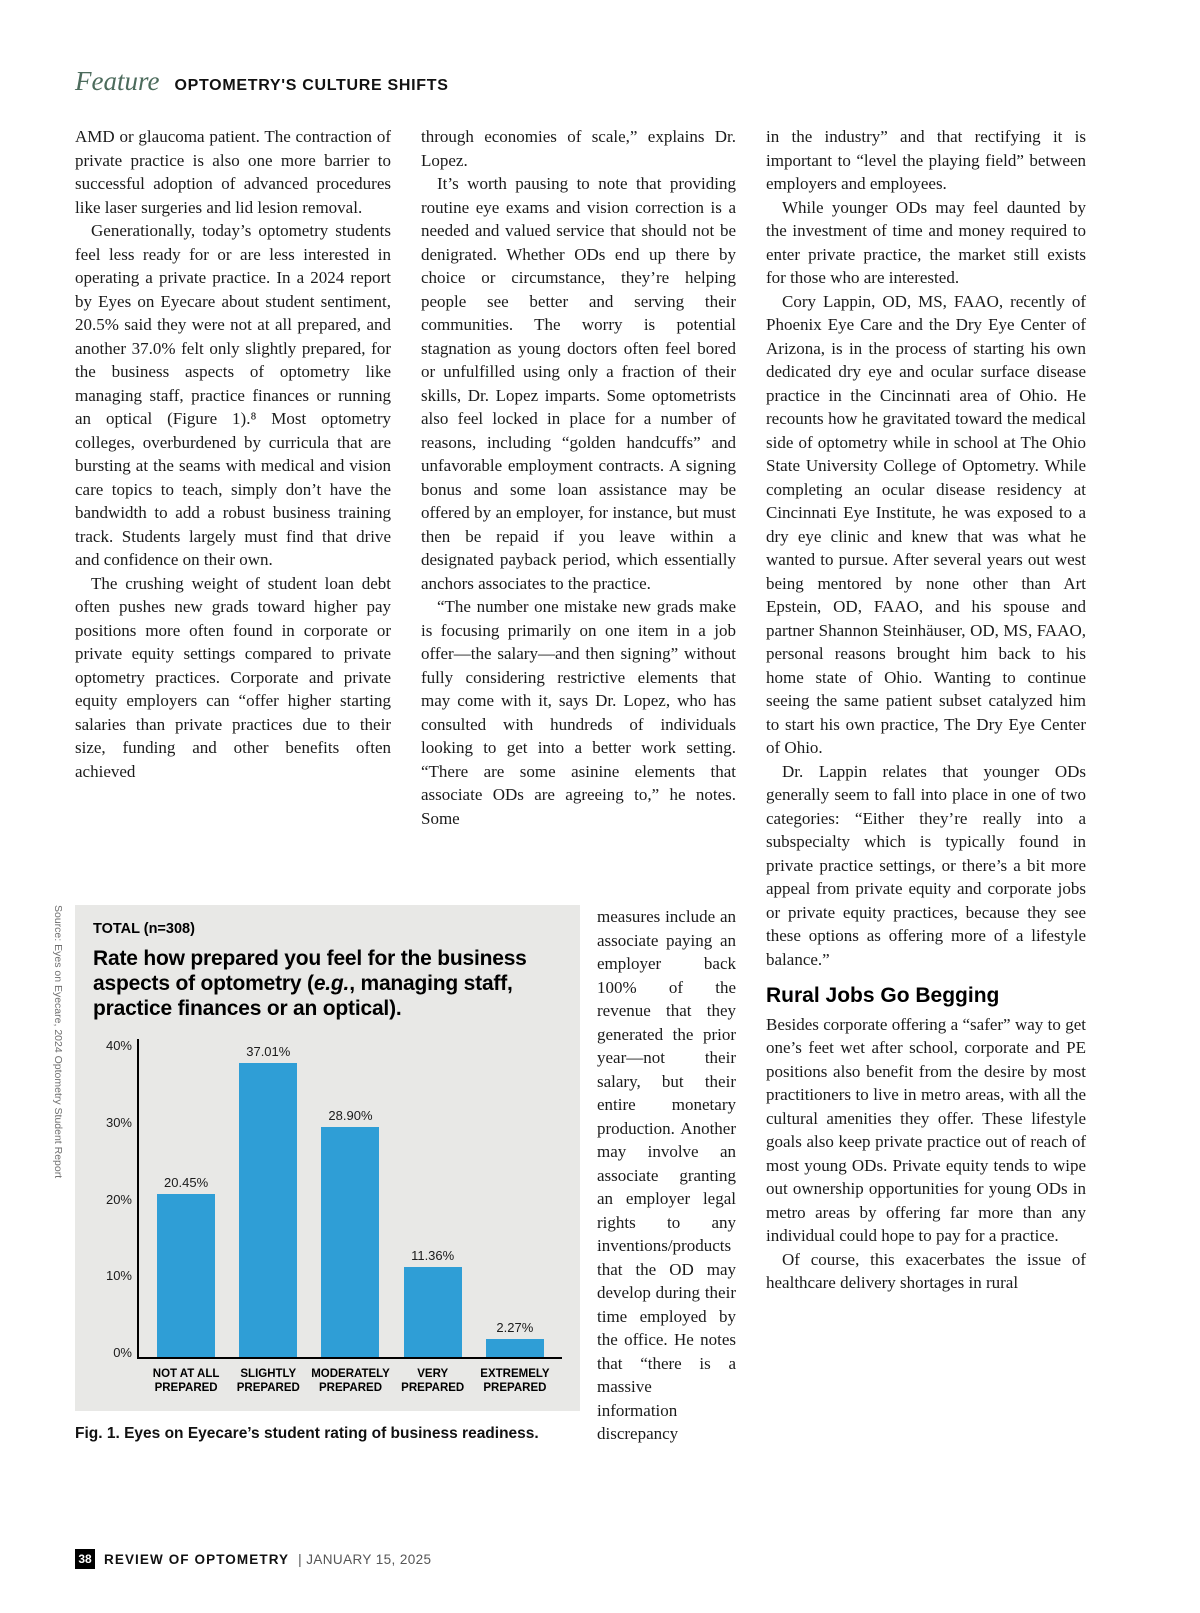 This screenshot has width=1200, height=1613. Describe the element at coordinates (515, 1381) in the screenshot. I see `x-axis-label: EXTREMELY PREPARED` at that location.